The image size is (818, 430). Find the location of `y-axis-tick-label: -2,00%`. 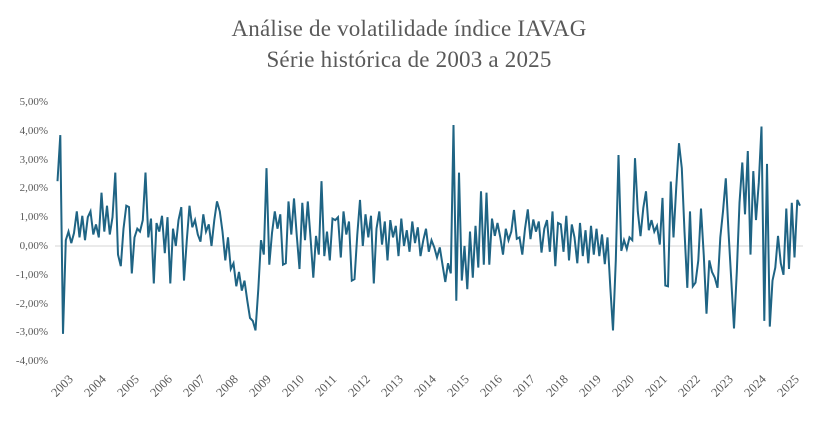

y-axis-tick-label: -2,00% is located at coordinates (31, 303).